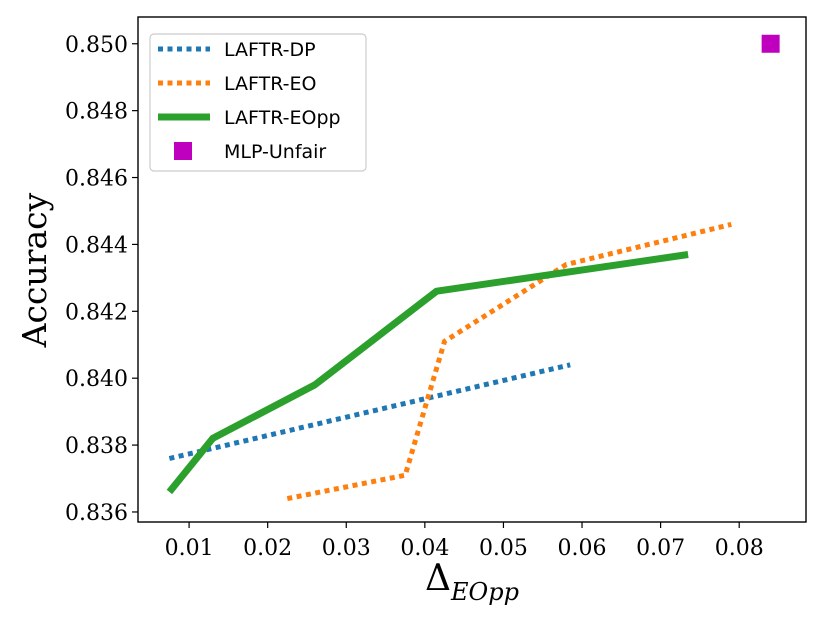 The width and height of the screenshot is (830, 623). Describe the element at coordinates (189, 548) in the screenshot. I see `x-tick-label-0: 0.01` at that location.